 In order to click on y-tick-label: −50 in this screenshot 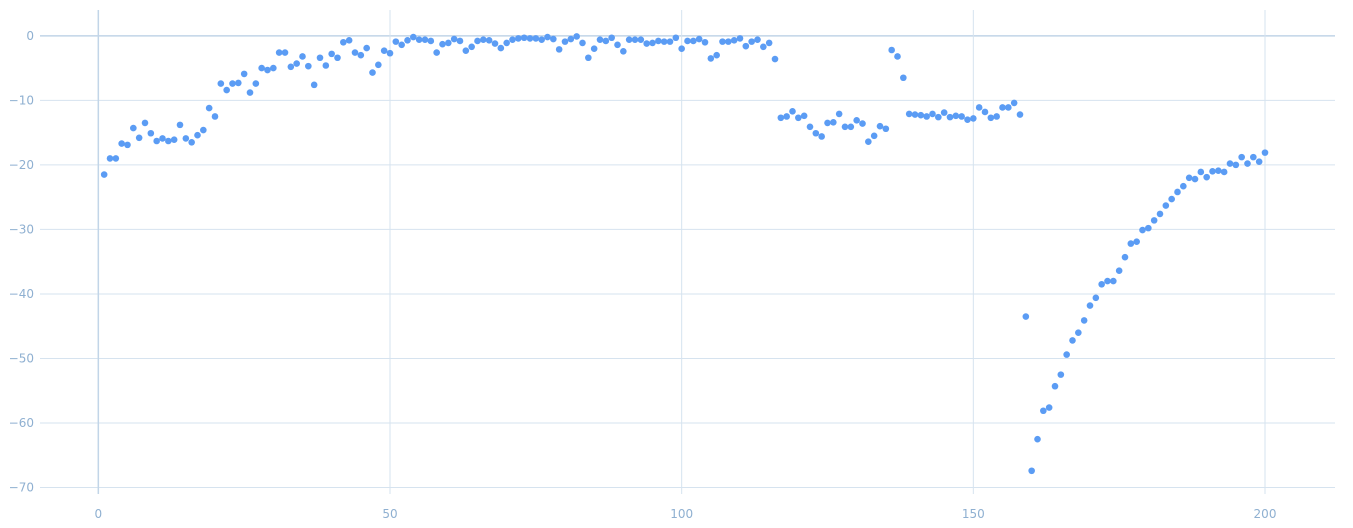, I will do `click(21, 358)`.